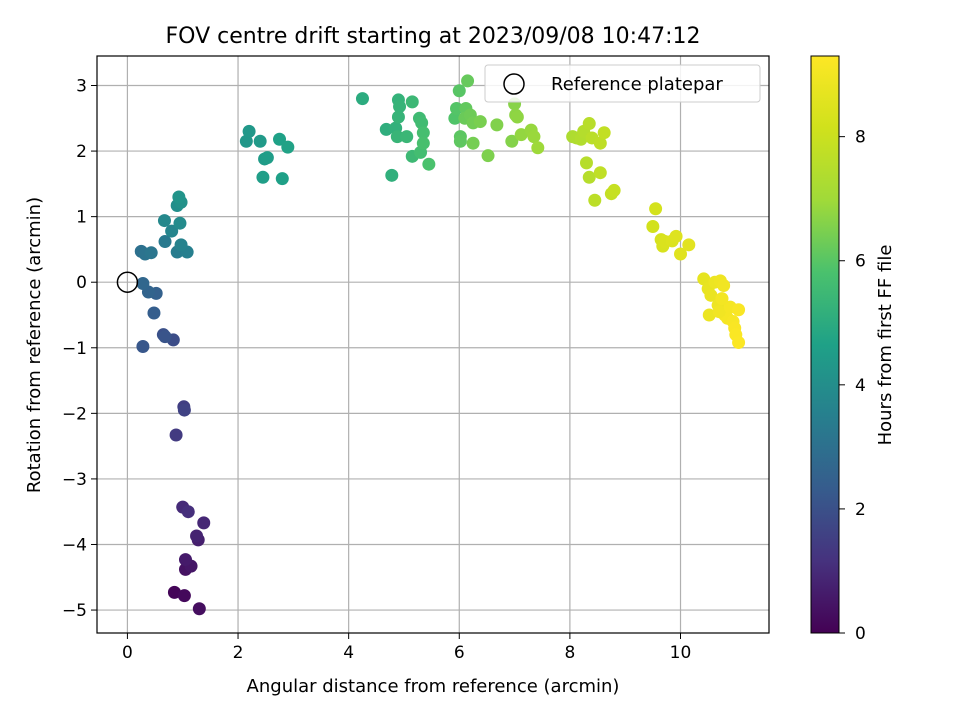 This screenshot has height=720, width=960. I want to click on legend-marker-icon, so click(514, 84).